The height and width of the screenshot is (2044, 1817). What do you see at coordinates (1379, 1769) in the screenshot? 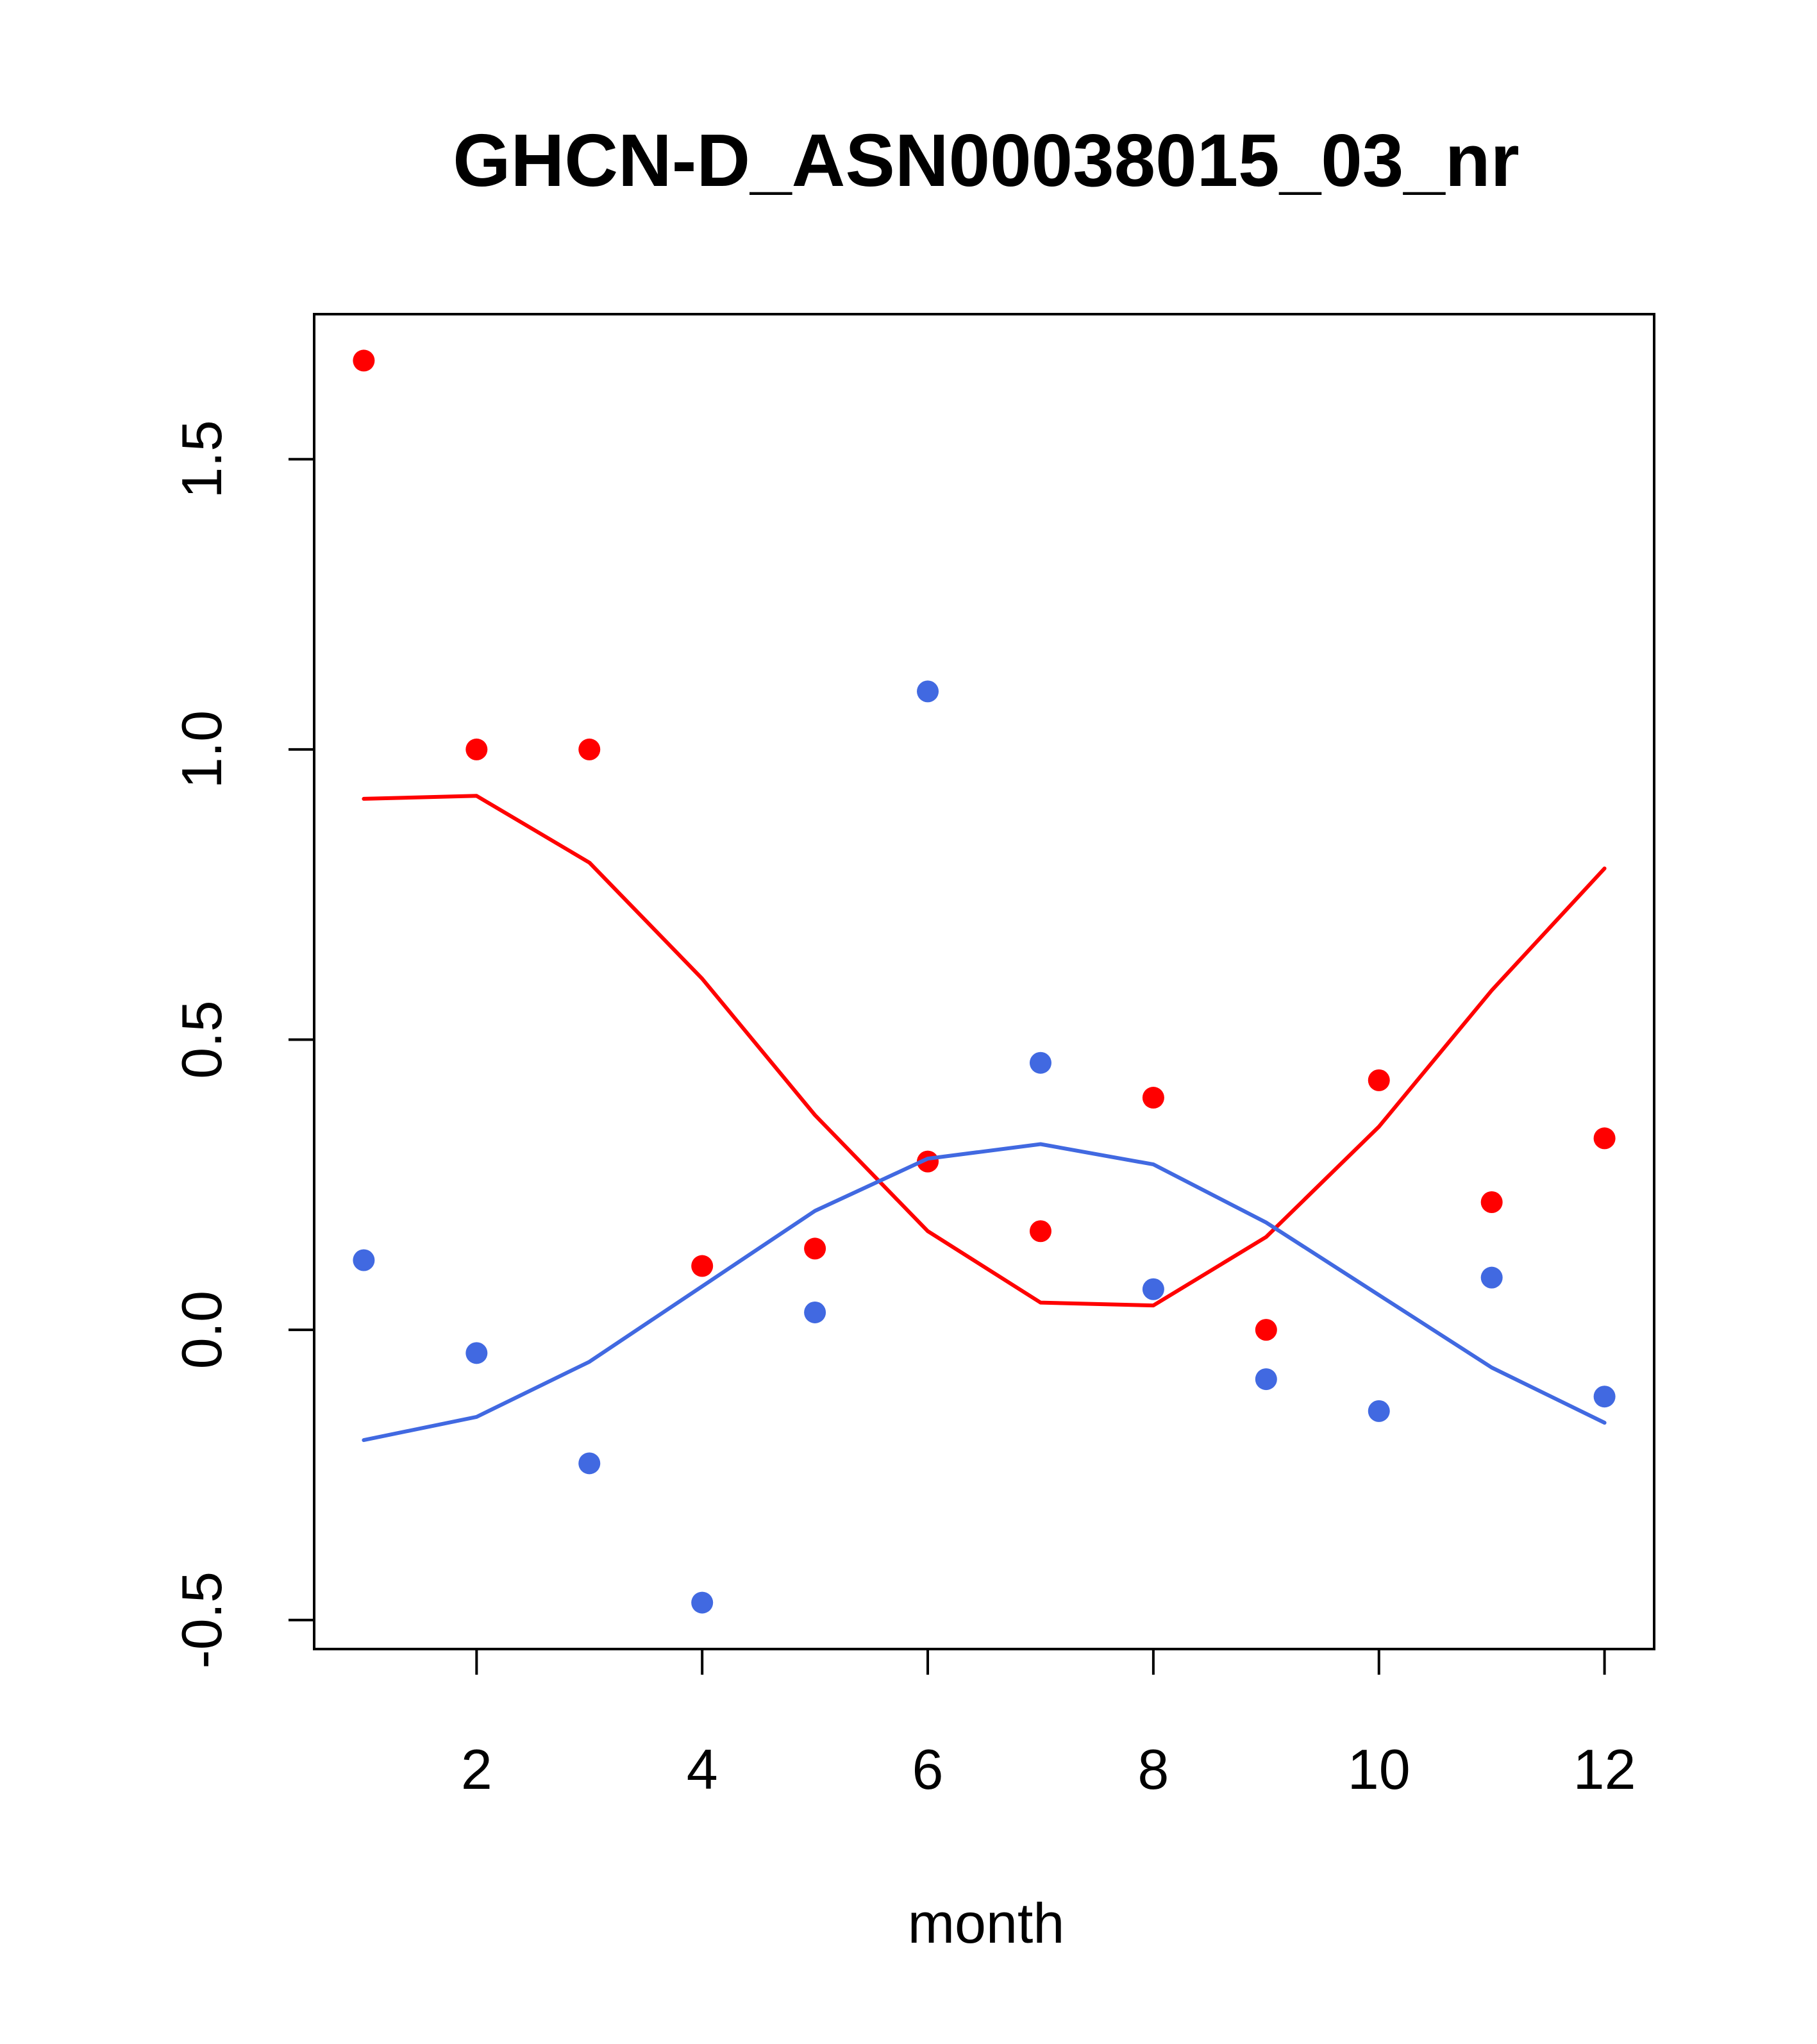
I see `x-tick-label: 10` at bounding box center [1379, 1769].